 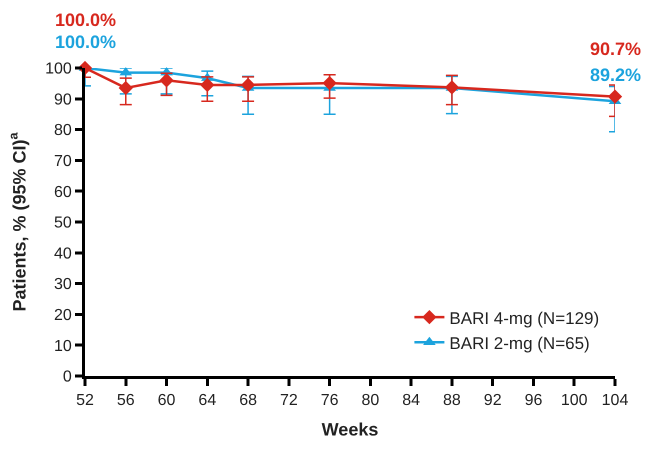 What do you see at coordinates (452, 401) in the screenshot?
I see `x-tick-label: 88` at bounding box center [452, 401].